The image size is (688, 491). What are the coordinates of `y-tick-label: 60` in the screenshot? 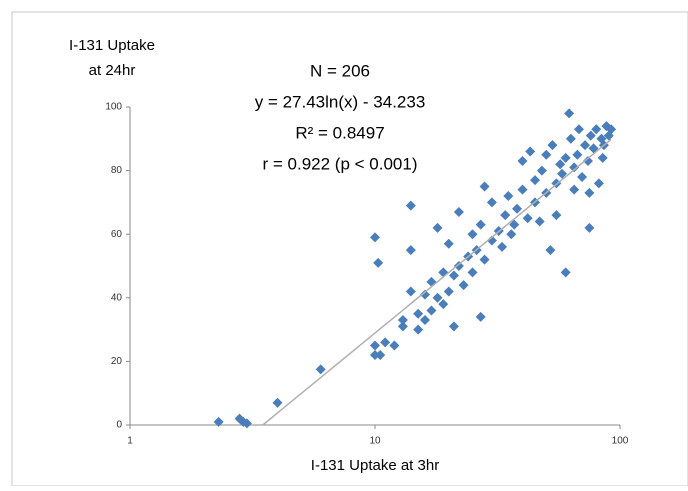 It's located at (117, 234).